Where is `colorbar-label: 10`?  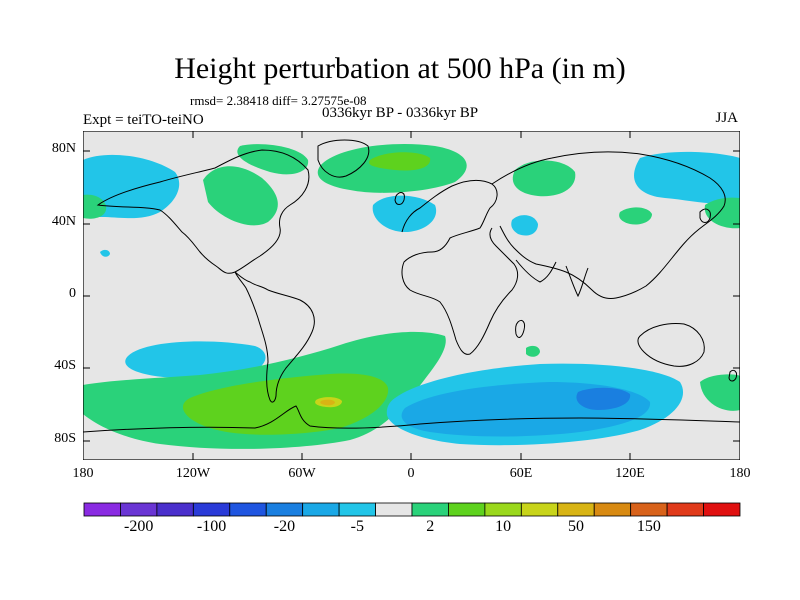 colorbar-label: 10 is located at coordinates (503, 526).